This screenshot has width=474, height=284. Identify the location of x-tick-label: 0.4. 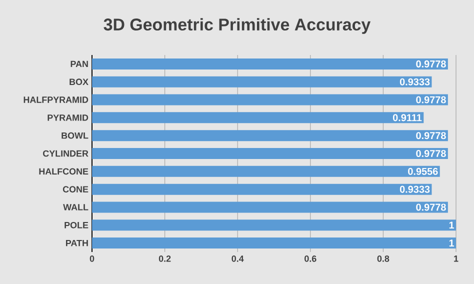
(238, 259).